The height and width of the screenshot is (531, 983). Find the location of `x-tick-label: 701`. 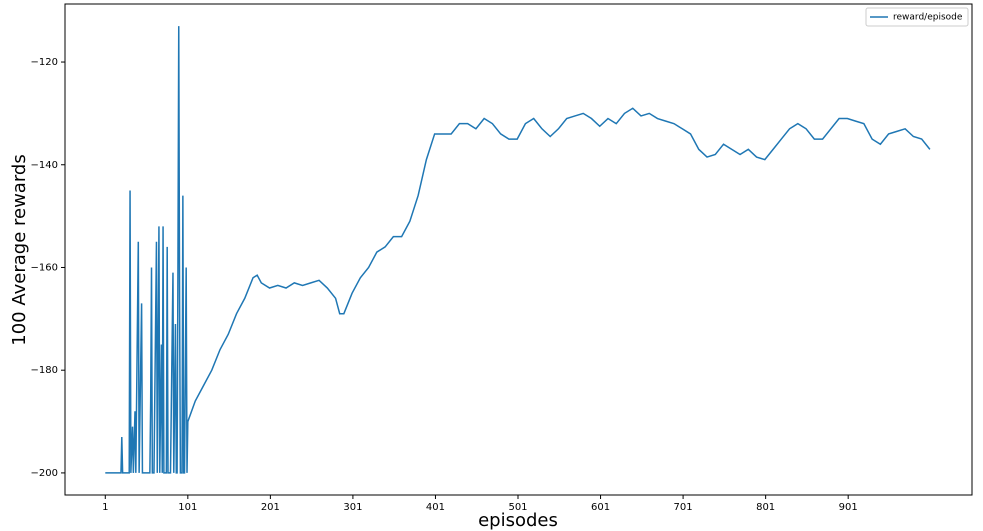

x-tick-label: 701 is located at coordinates (683, 507).